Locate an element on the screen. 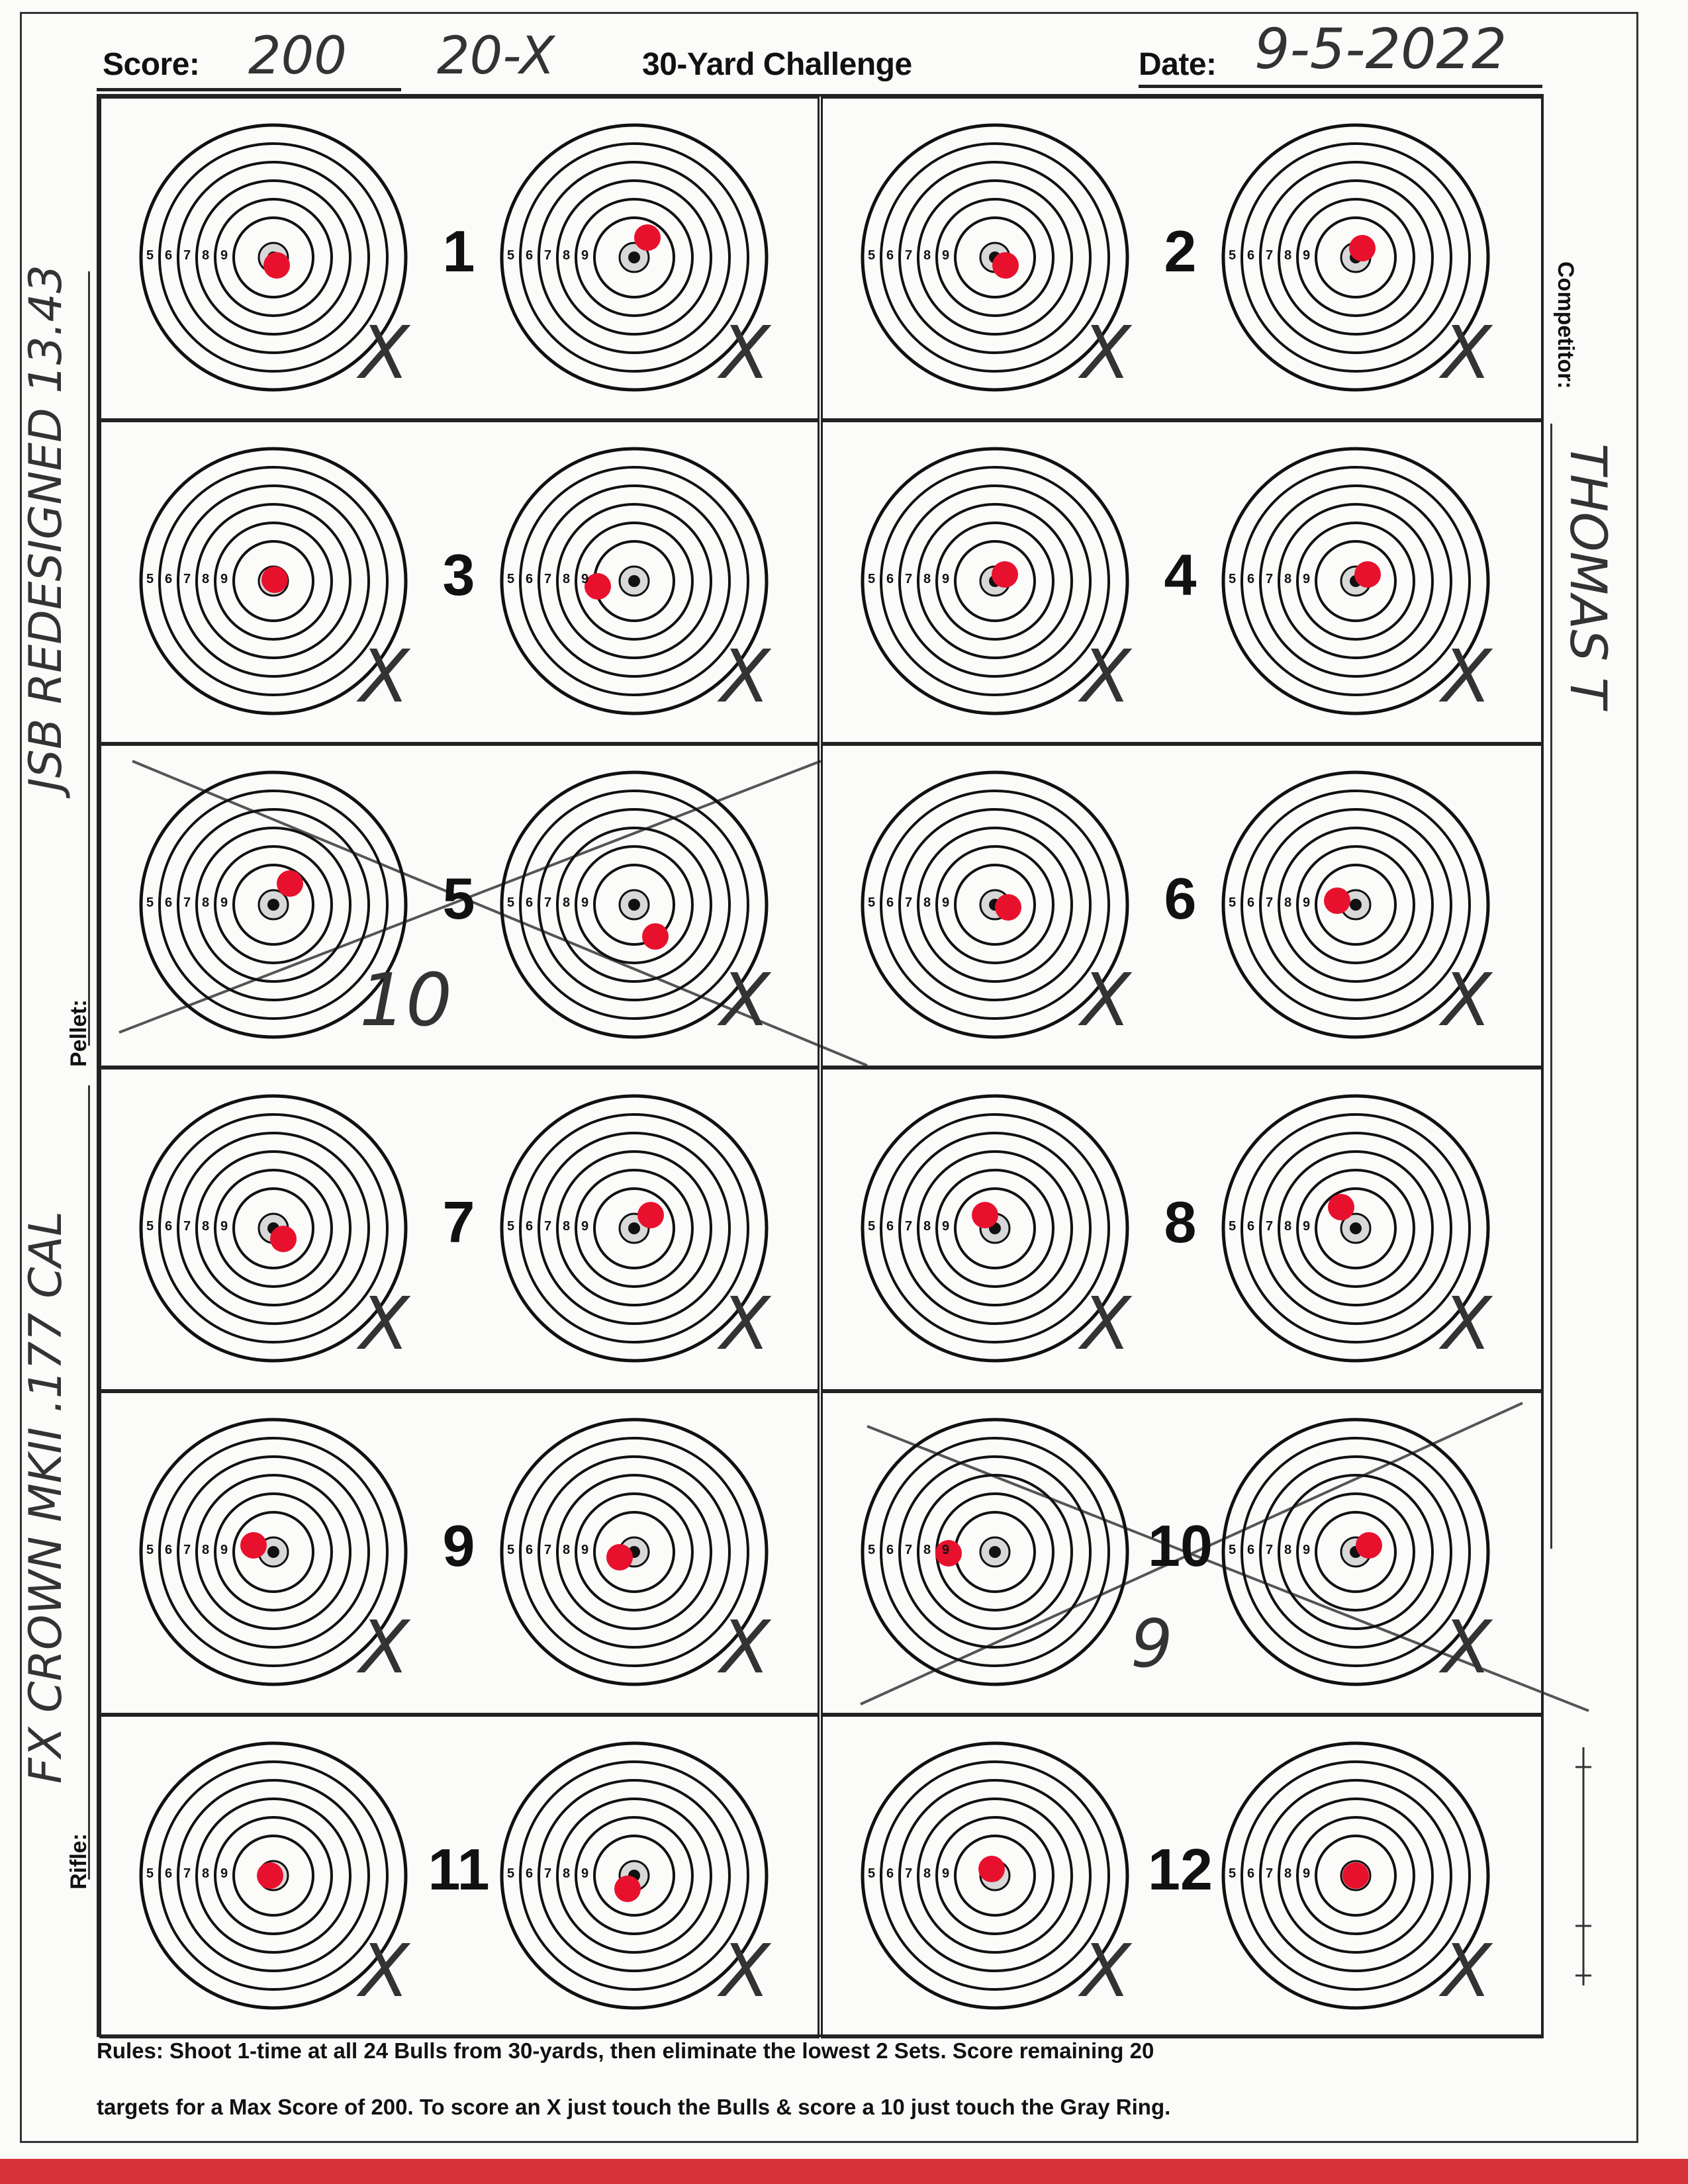 The width and height of the screenshot is (1688, 2184). score-label: Score: is located at coordinates (151, 64).